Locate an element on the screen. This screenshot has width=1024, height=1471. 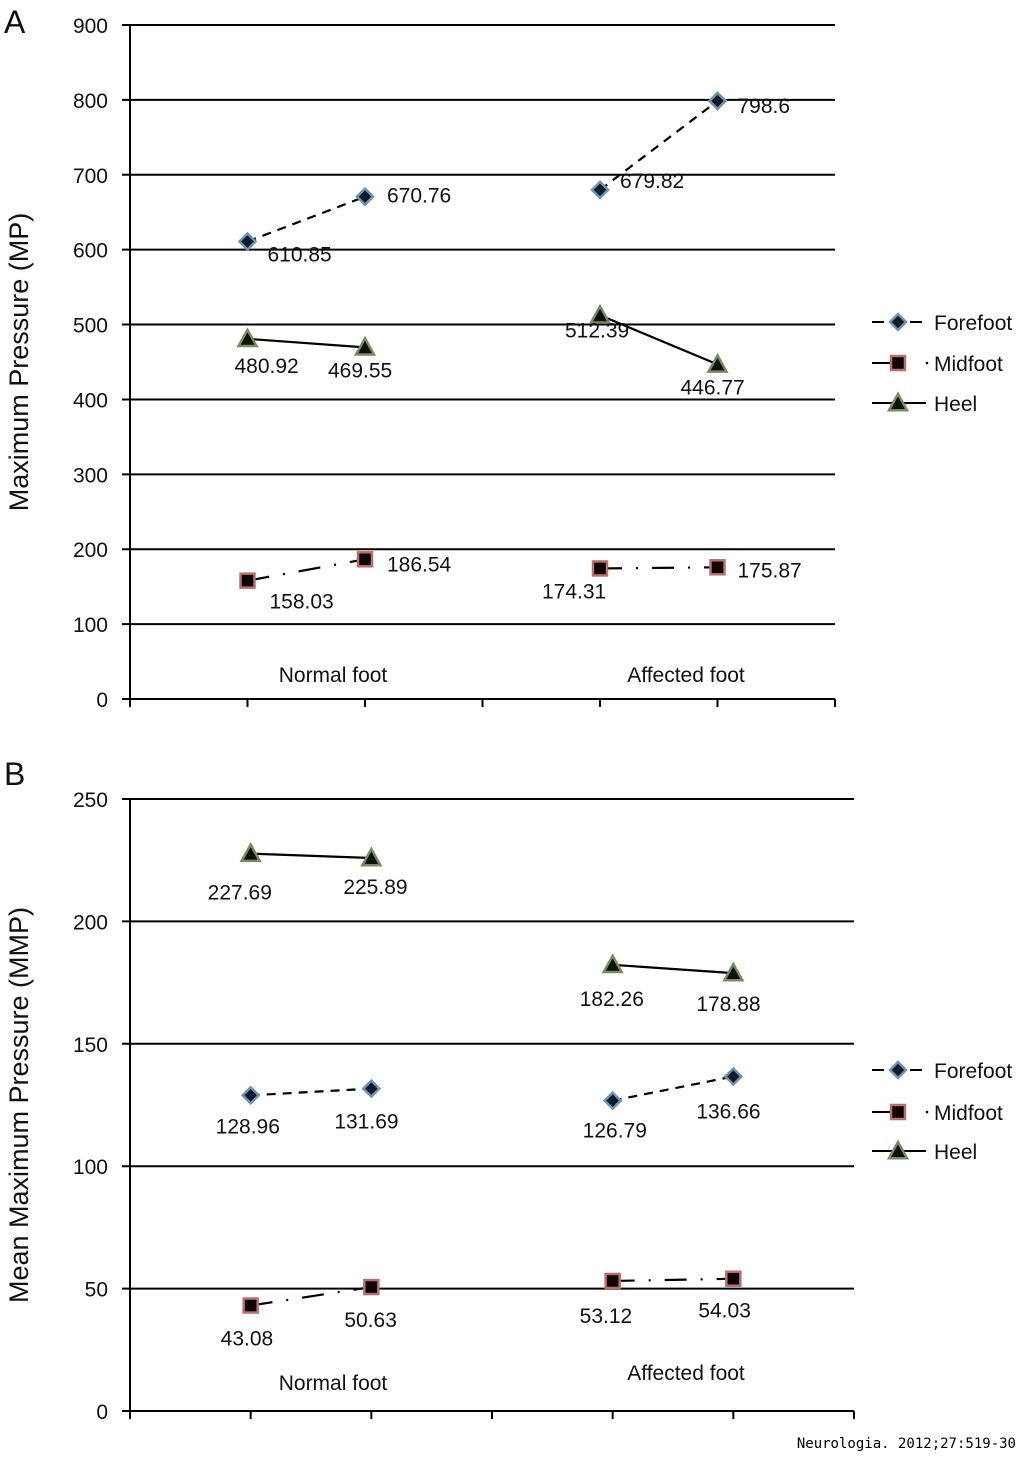
y-axis-label: Mean Maximum Pressure (MMP) is located at coordinates (19, 1105).